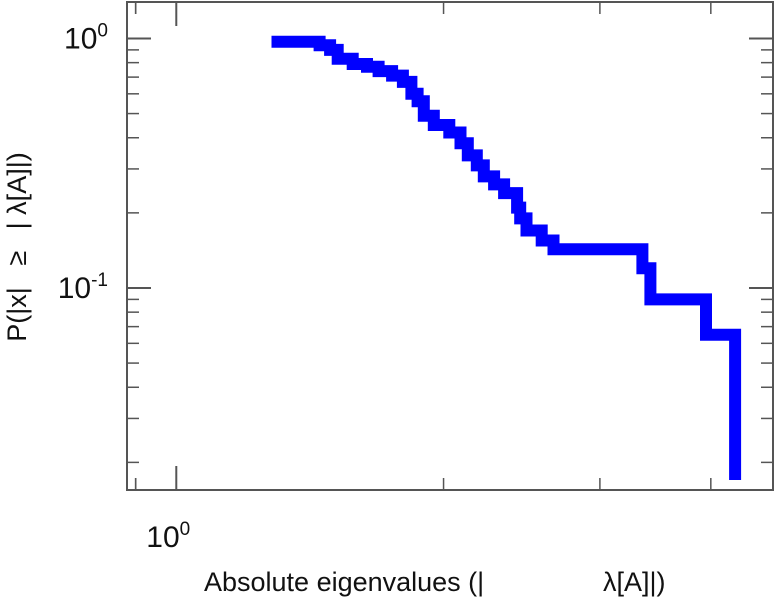 This screenshot has width=775, height=600. Describe the element at coordinates (17, 314) in the screenshot. I see `y-axis-title-part-1: P(|x|` at that location.